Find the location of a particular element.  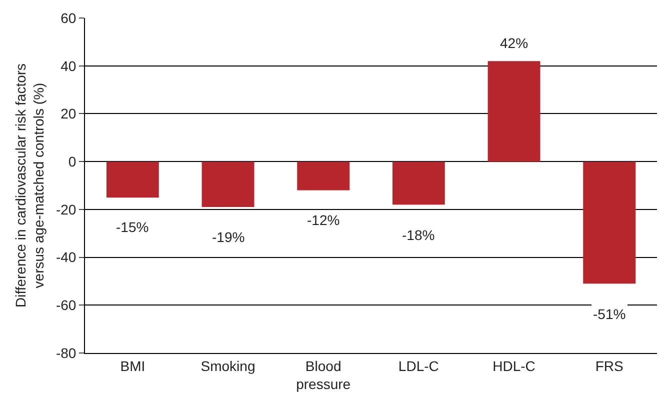

y-tick-label: -60 is located at coordinates (66, 305).